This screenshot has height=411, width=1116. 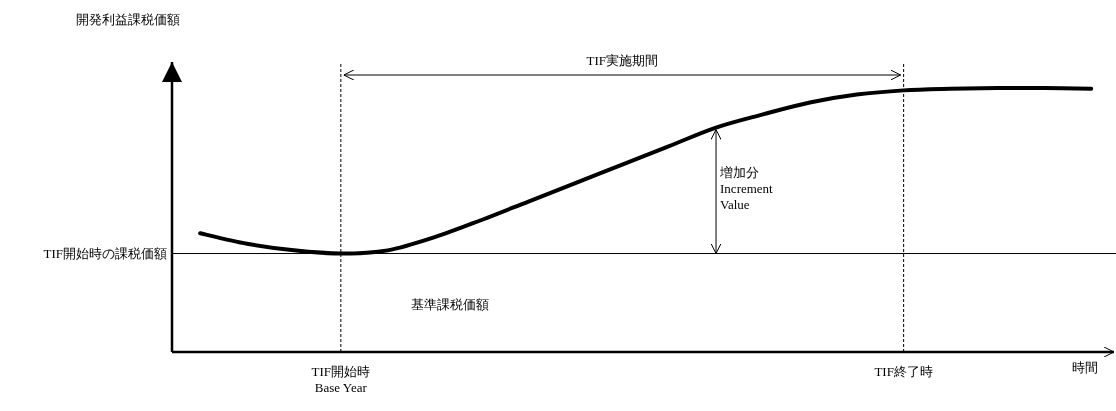 What do you see at coordinates (622, 60) in the screenshot?
I see `text: TIF実施期間` at bounding box center [622, 60].